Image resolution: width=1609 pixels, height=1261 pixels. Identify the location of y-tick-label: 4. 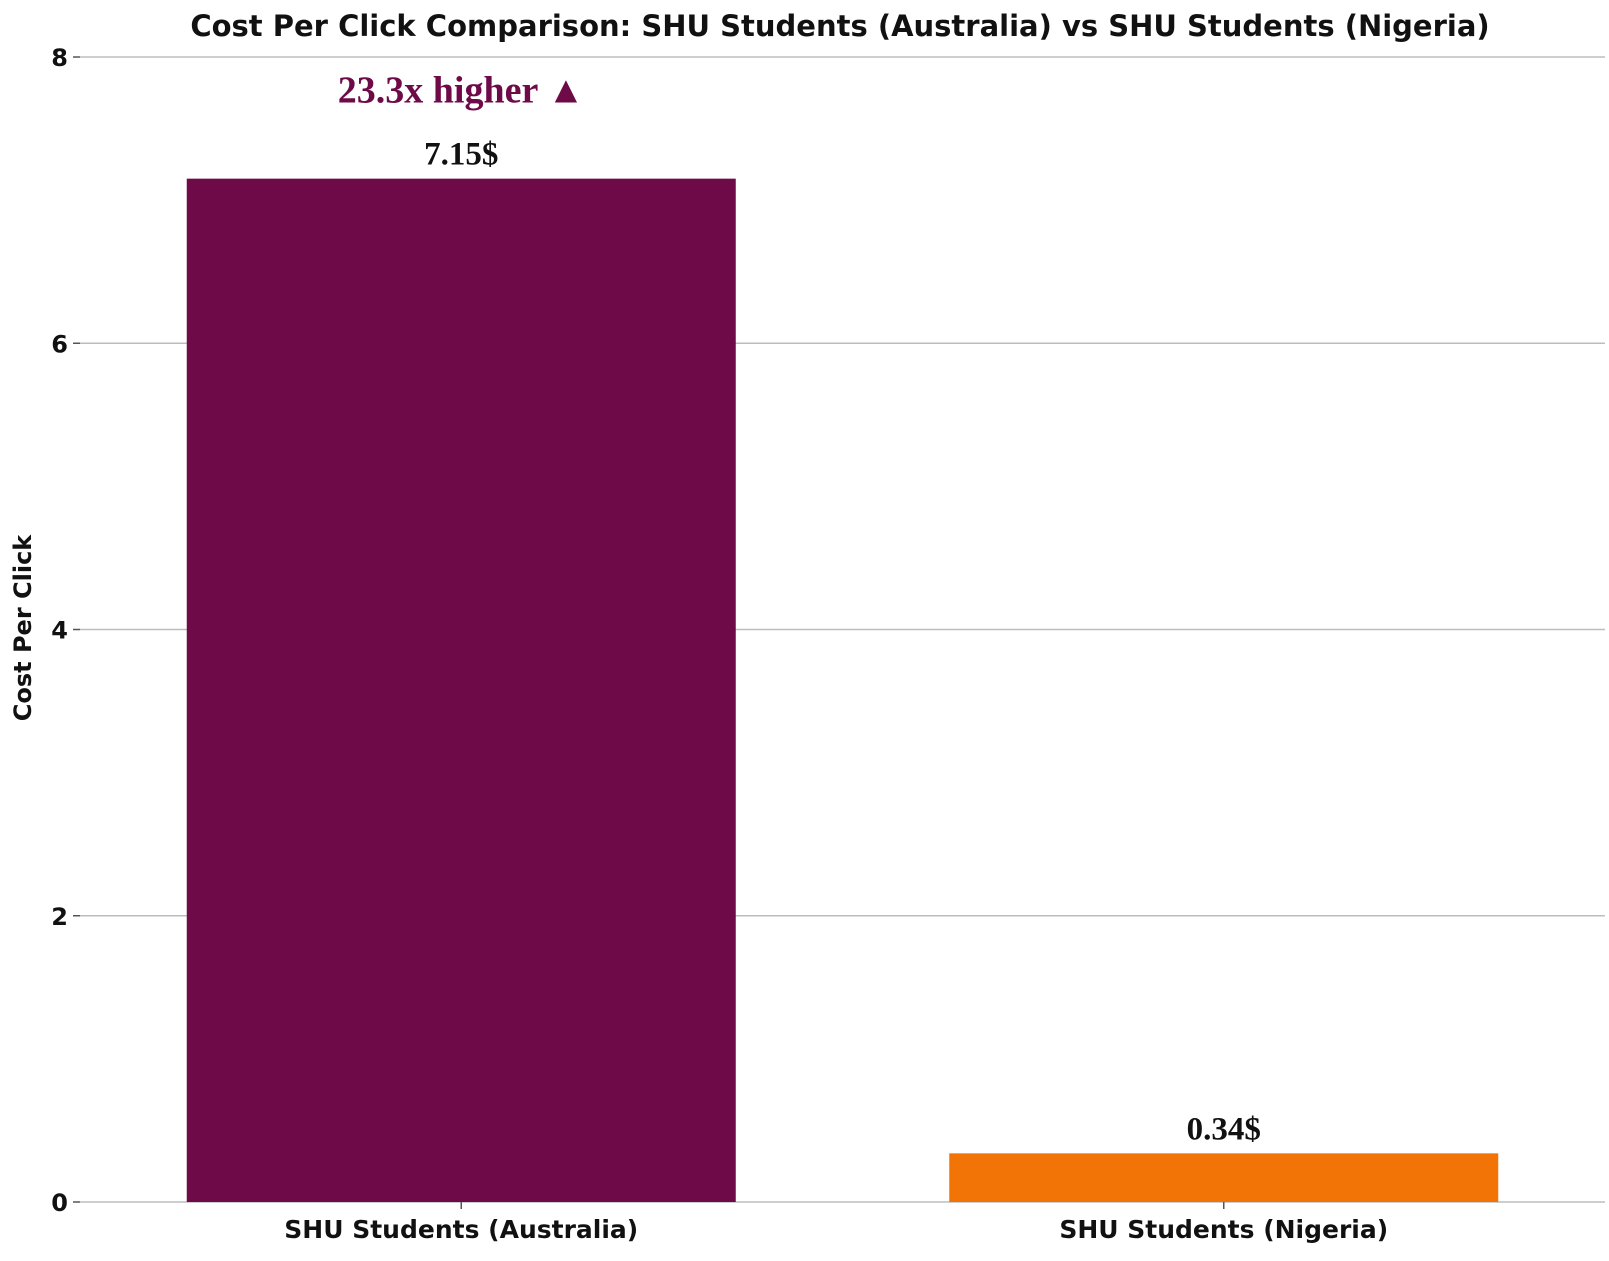
(59, 631).